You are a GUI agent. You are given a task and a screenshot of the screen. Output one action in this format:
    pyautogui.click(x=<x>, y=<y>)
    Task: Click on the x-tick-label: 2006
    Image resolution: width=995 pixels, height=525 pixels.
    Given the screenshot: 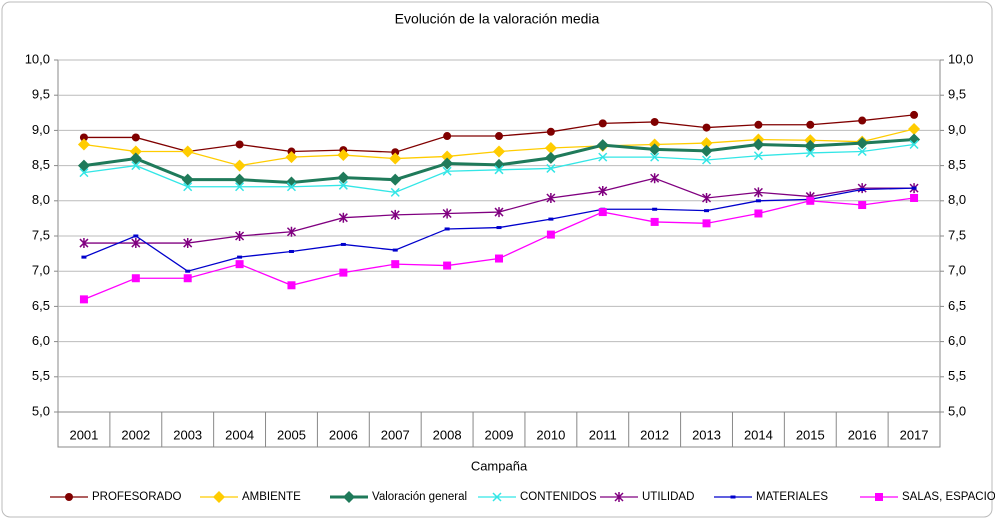 What is the action you would take?
    pyautogui.click(x=343, y=434)
    